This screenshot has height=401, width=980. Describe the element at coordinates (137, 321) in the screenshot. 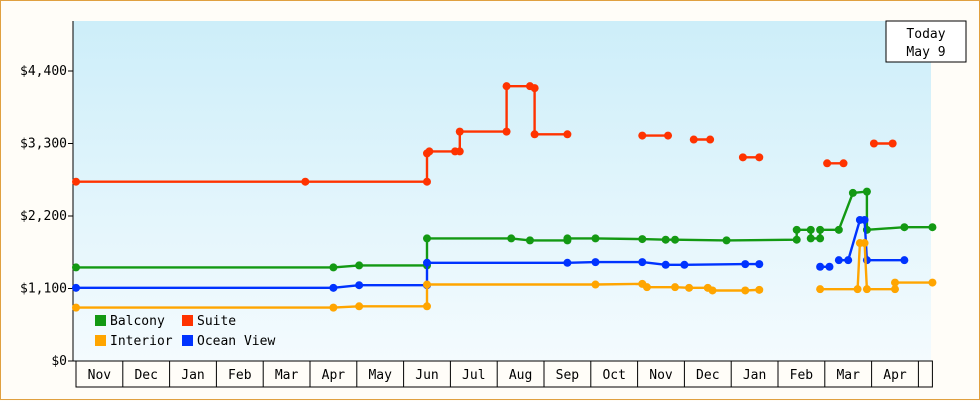

I see `legend-label: Balcony` at that location.